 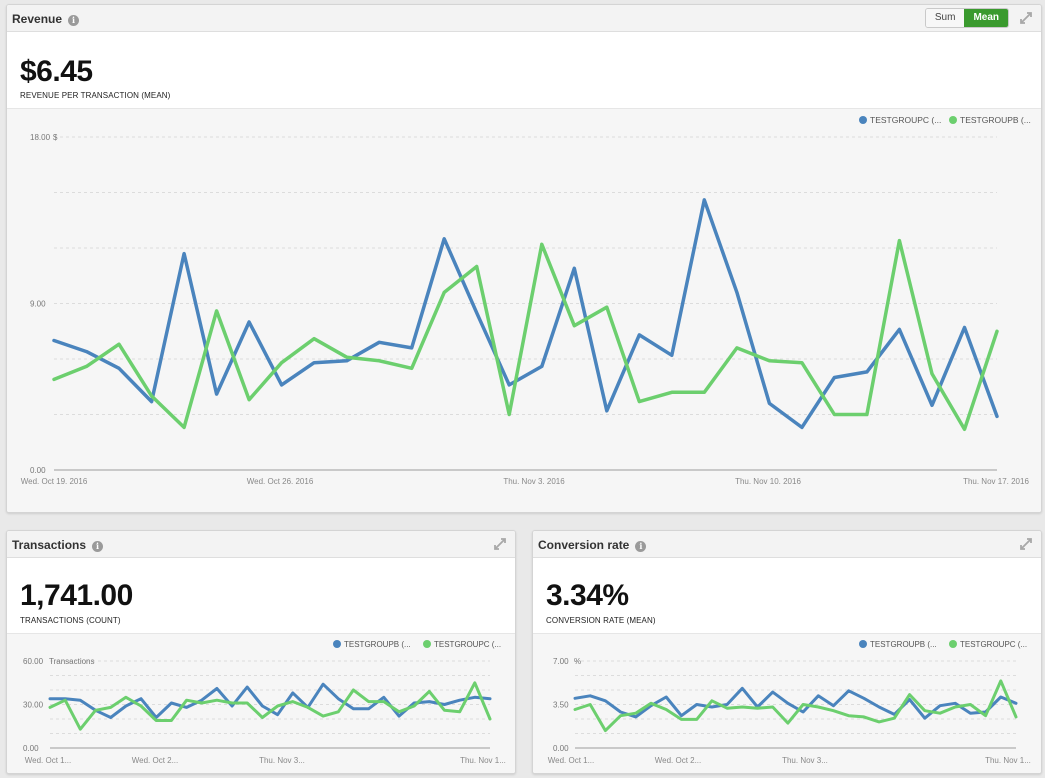 What do you see at coordinates (55, 137) in the screenshot?
I see `y-axis-label: $` at bounding box center [55, 137].